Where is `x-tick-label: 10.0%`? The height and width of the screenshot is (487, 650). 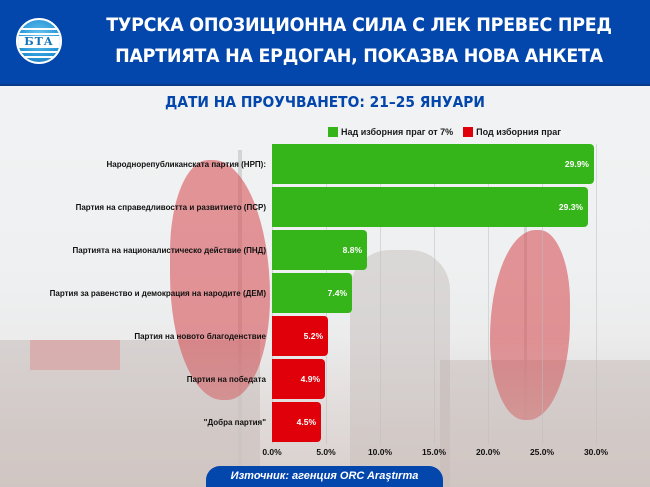
x-tick-label: 10.0% is located at coordinates (380, 452).